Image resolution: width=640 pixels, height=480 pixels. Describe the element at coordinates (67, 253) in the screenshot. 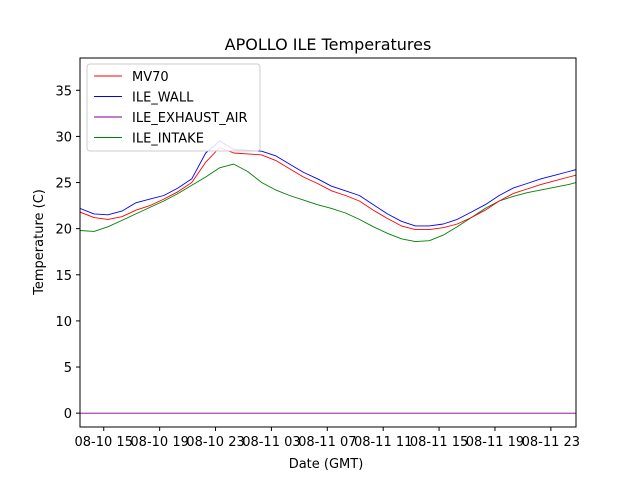

I see `y-axis-ticks: 0 5 10 15 20 25 30 35` at that location.